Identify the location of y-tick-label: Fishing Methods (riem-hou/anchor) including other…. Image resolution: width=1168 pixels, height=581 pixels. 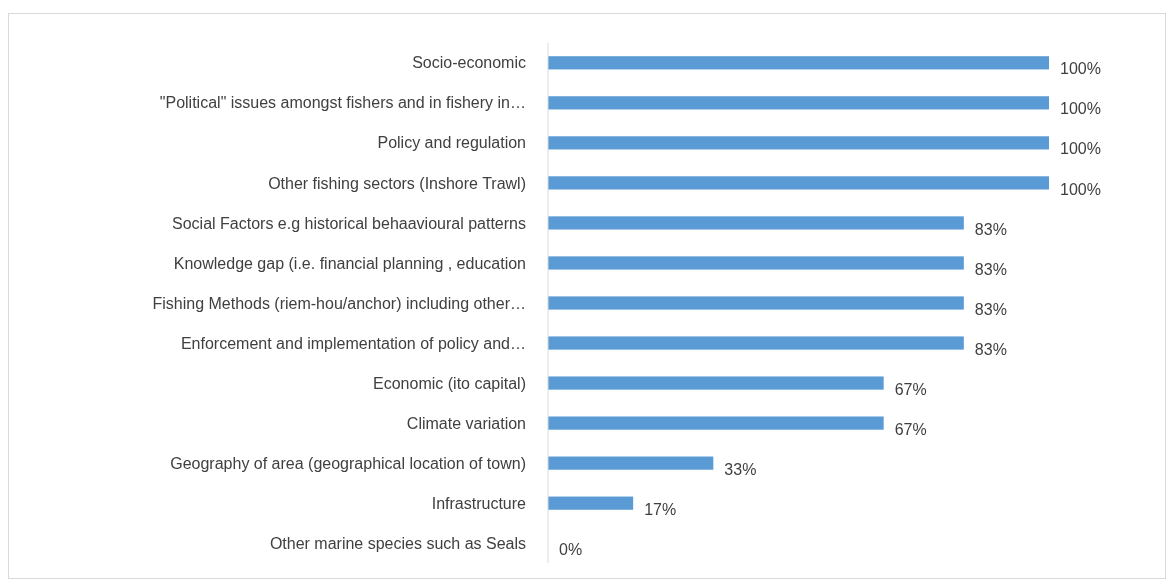
(339, 303).